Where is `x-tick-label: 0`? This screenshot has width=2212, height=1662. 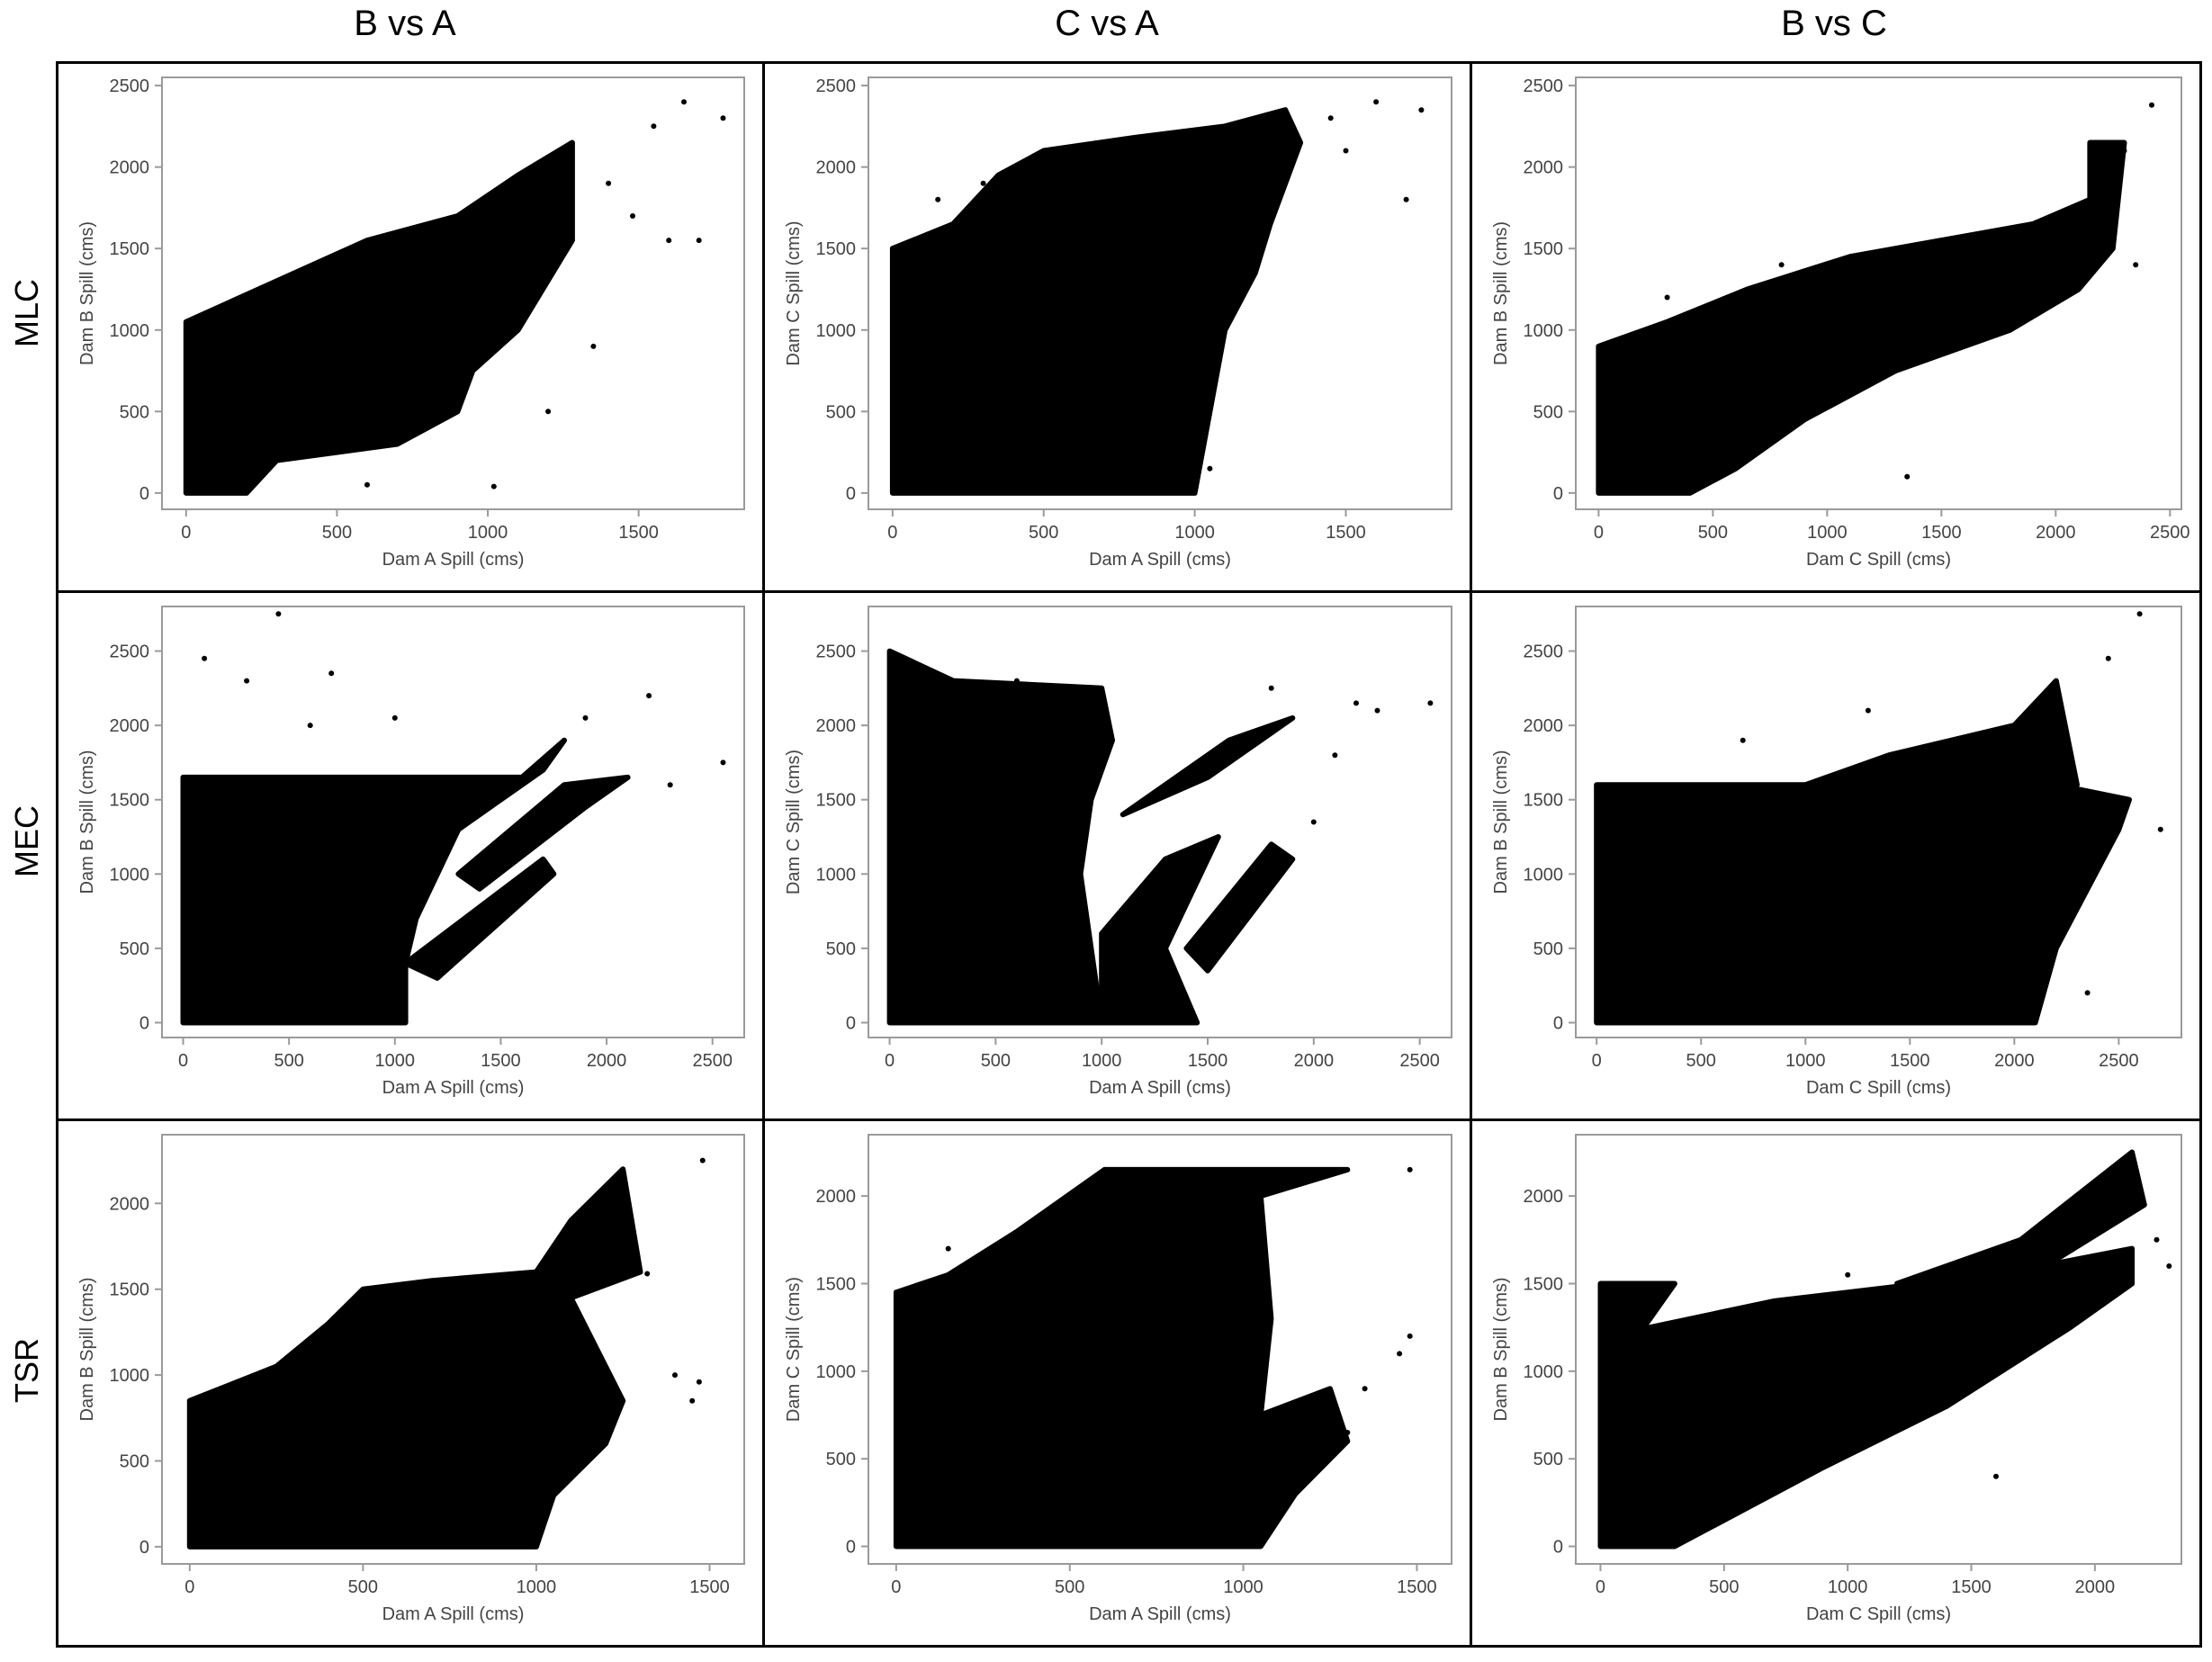
x-tick-label: 0 is located at coordinates (892, 533).